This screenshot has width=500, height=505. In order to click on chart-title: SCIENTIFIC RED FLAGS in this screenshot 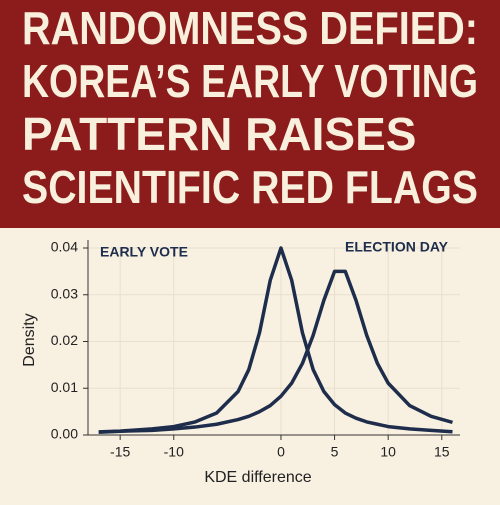, I will do `click(250, 187)`.